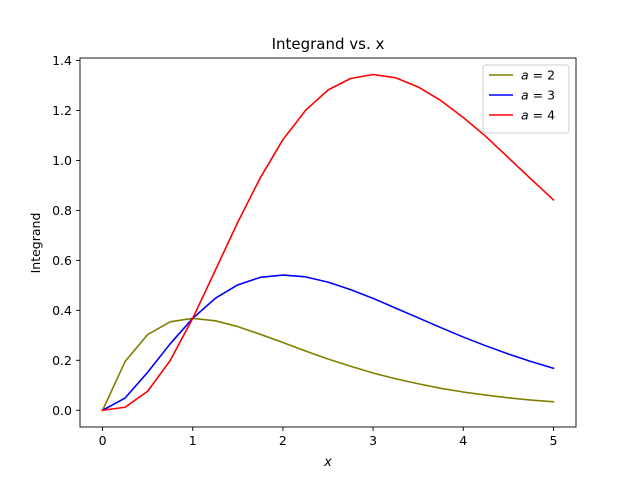 The height and width of the screenshot is (480, 640). Describe the element at coordinates (35, 243) in the screenshot. I see `y-axis-label: Integrand` at that location.